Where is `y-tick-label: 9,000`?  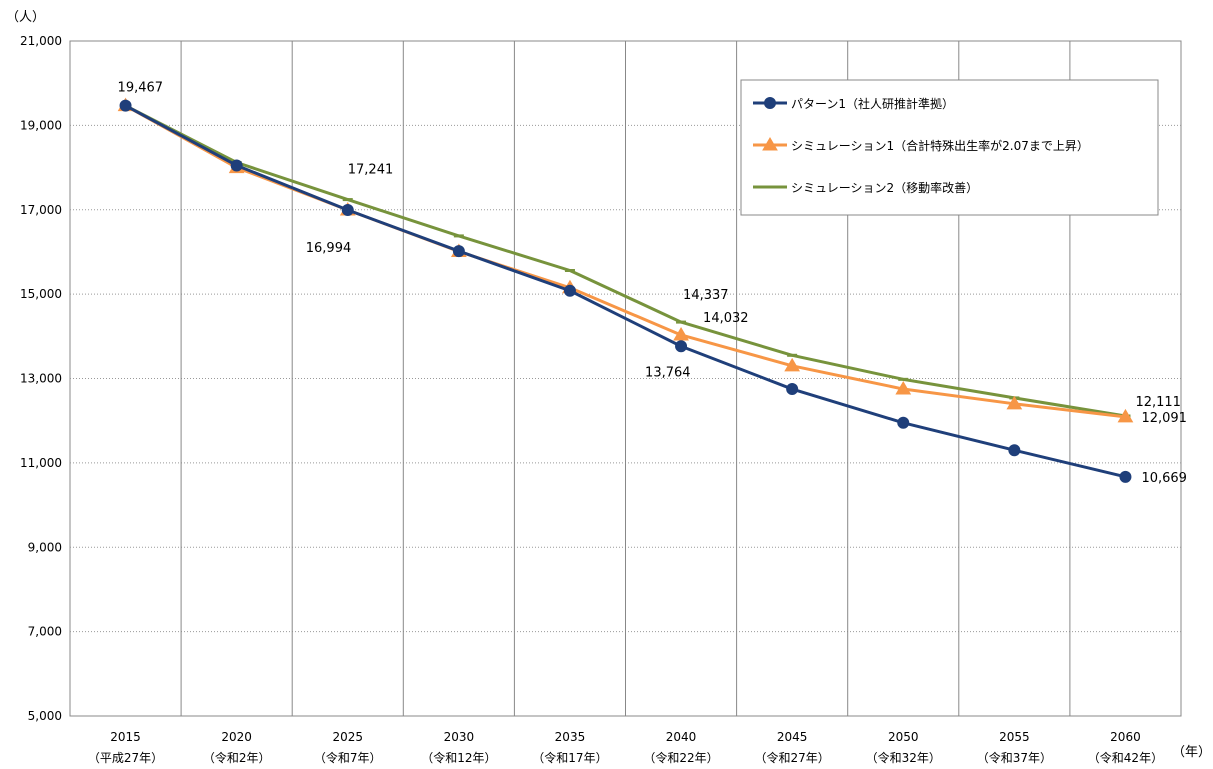 y-tick-label: 9,000 is located at coordinates (45, 547).